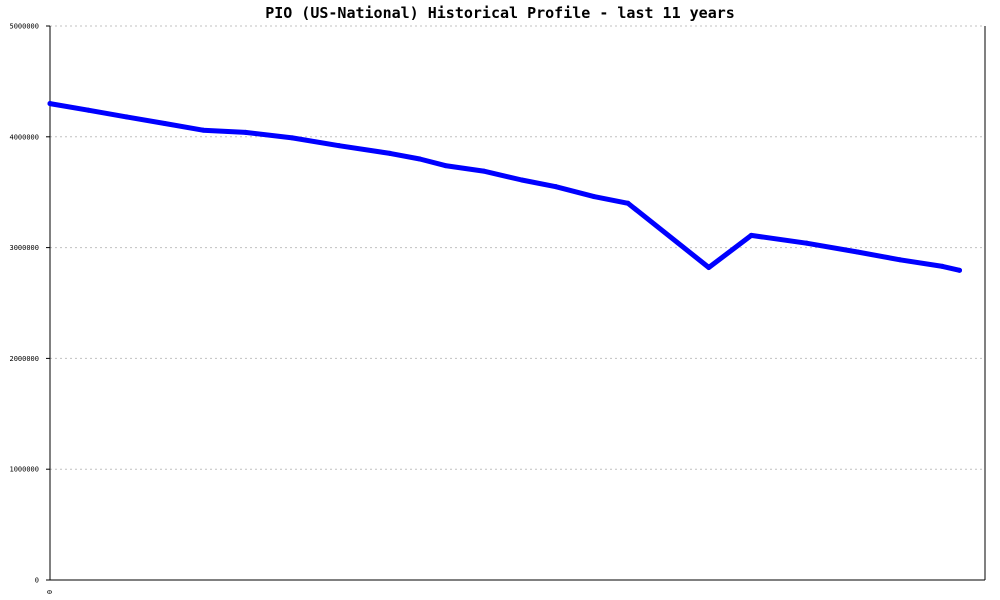 Image resolution: width=1000 pixels, height=600 pixels. Describe the element at coordinates (50, 592) in the screenshot. I see `x-tick-label: 0` at that location.